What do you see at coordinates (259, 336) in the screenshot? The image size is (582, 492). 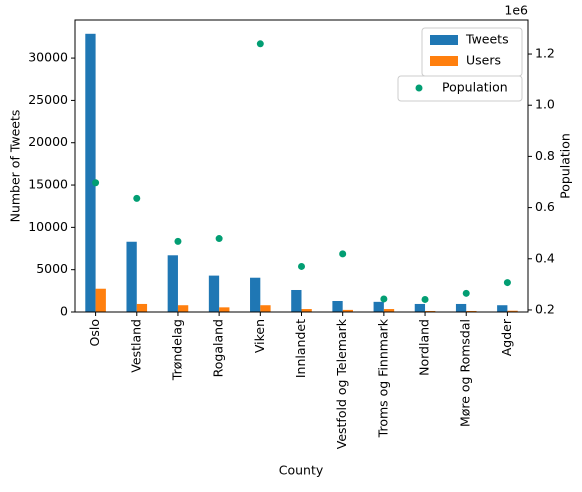 I see `x-tick-label: Viken` at bounding box center [259, 336].